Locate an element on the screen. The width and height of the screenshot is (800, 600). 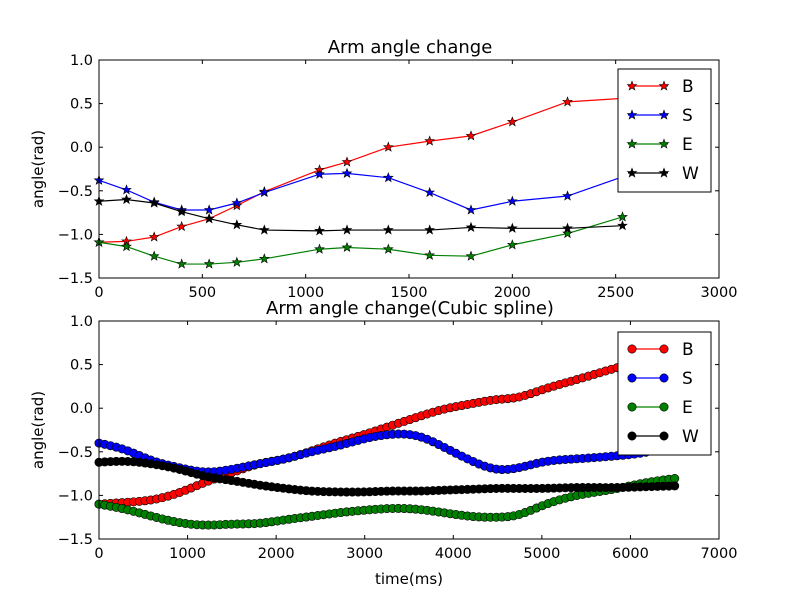
series-e is located at coordinates (387, 502).